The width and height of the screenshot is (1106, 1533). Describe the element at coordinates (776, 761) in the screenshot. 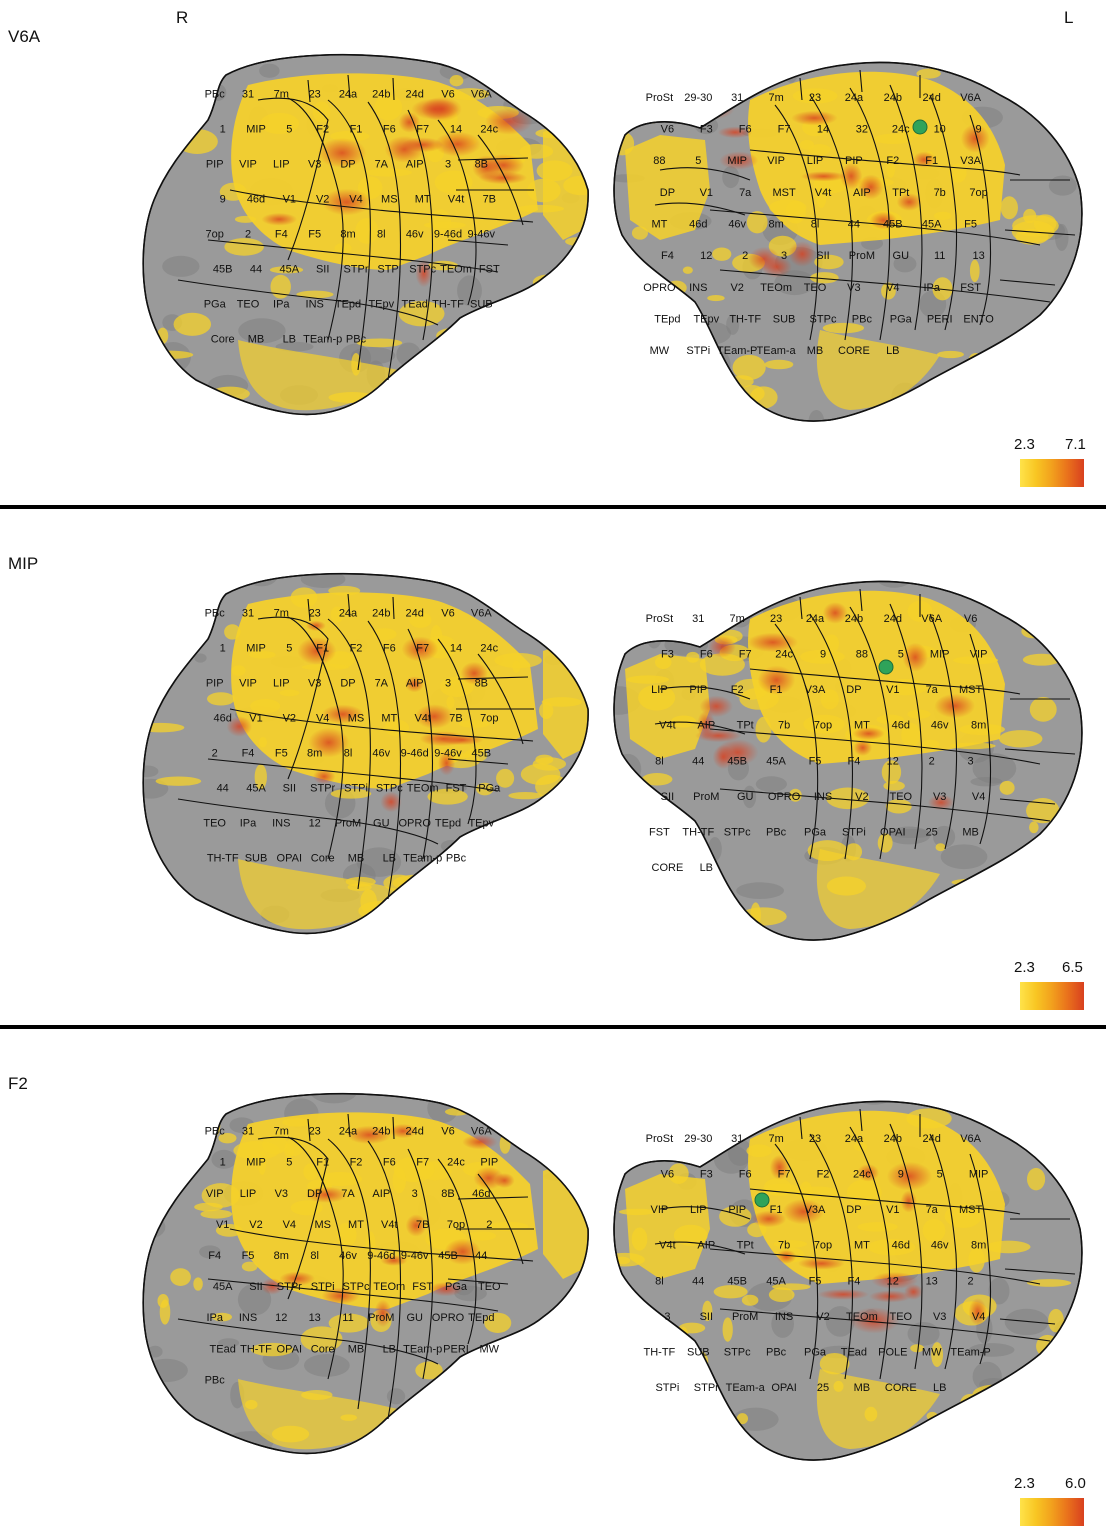

I see `area-label: 45A` at that location.